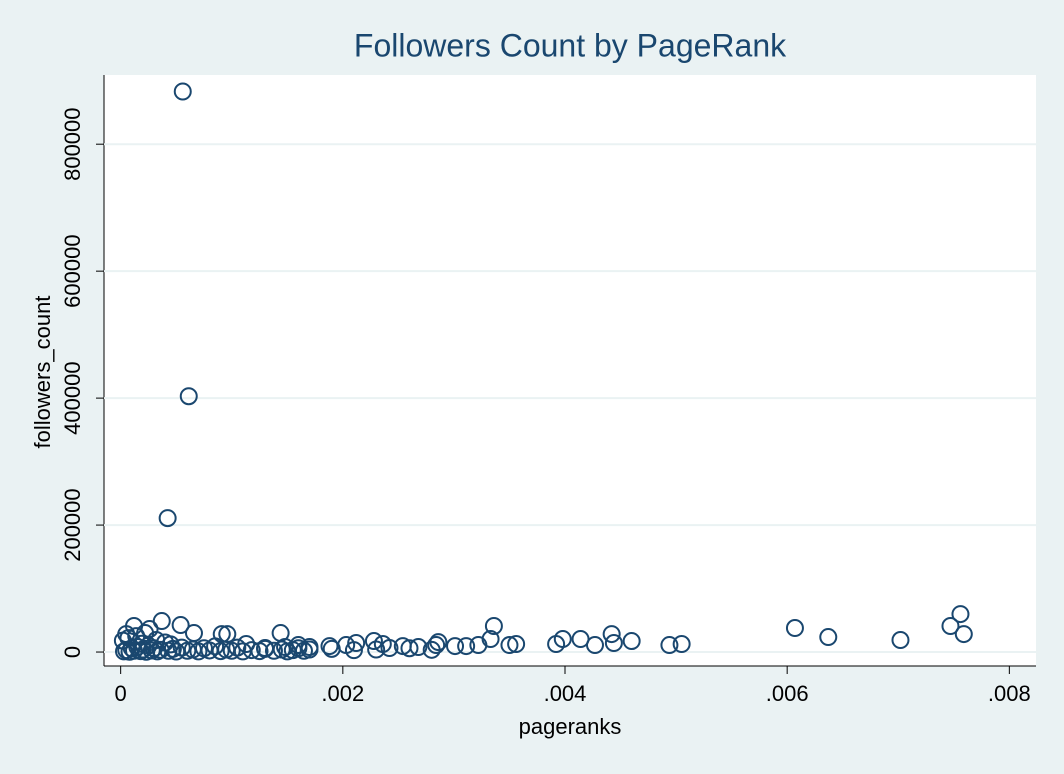 The height and width of the screenshot is (774, 1064). What do you see at coordinates (570, 45) in the screenshot?
I see `chart-title: Followers Count by PageRank` at bounding box center [570, 45].